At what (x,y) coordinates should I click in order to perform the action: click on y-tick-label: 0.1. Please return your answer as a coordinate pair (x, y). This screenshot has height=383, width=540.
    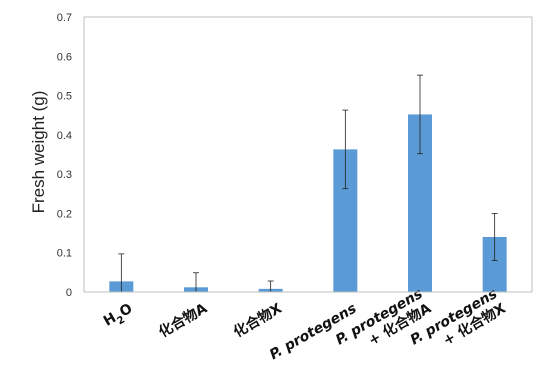
    Looking at the image, I should click on (64, 254).